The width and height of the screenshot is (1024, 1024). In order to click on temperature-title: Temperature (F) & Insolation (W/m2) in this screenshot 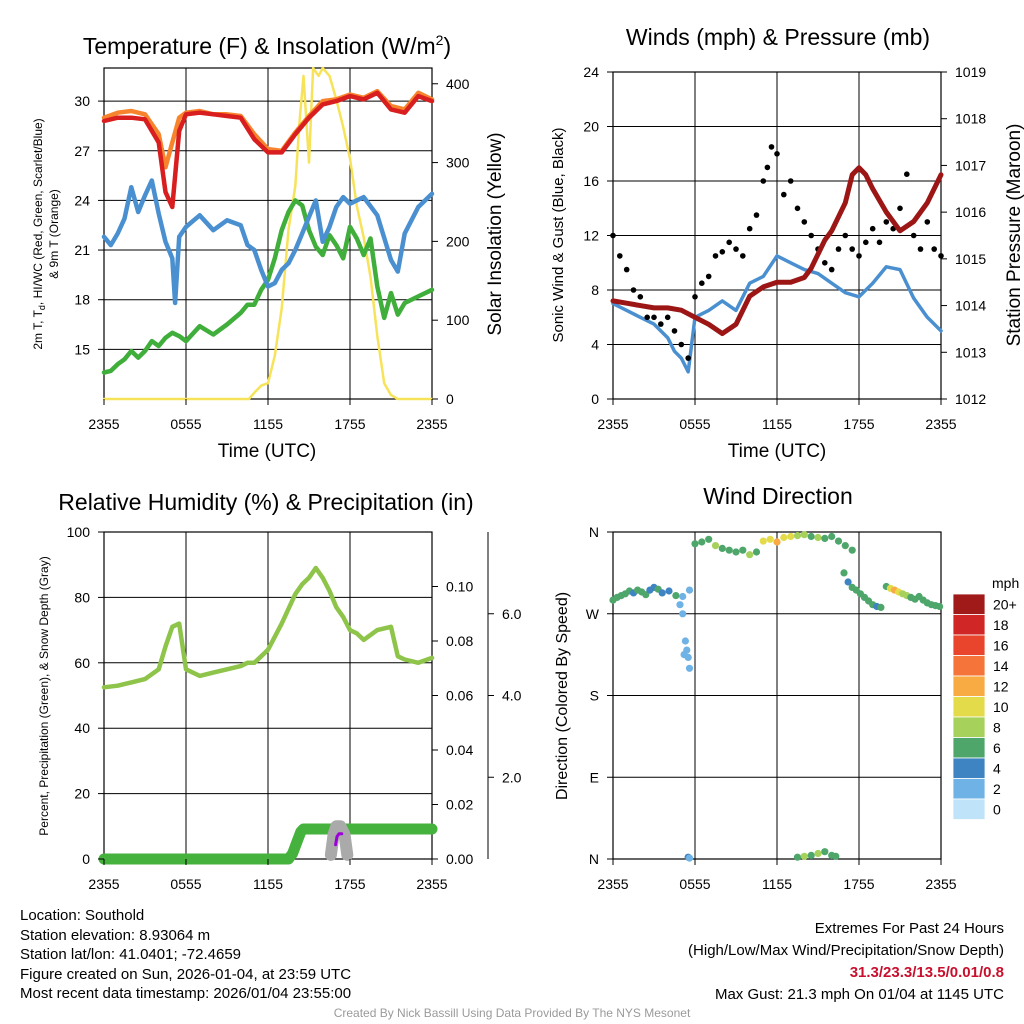, I will do `click(267, 45)`.